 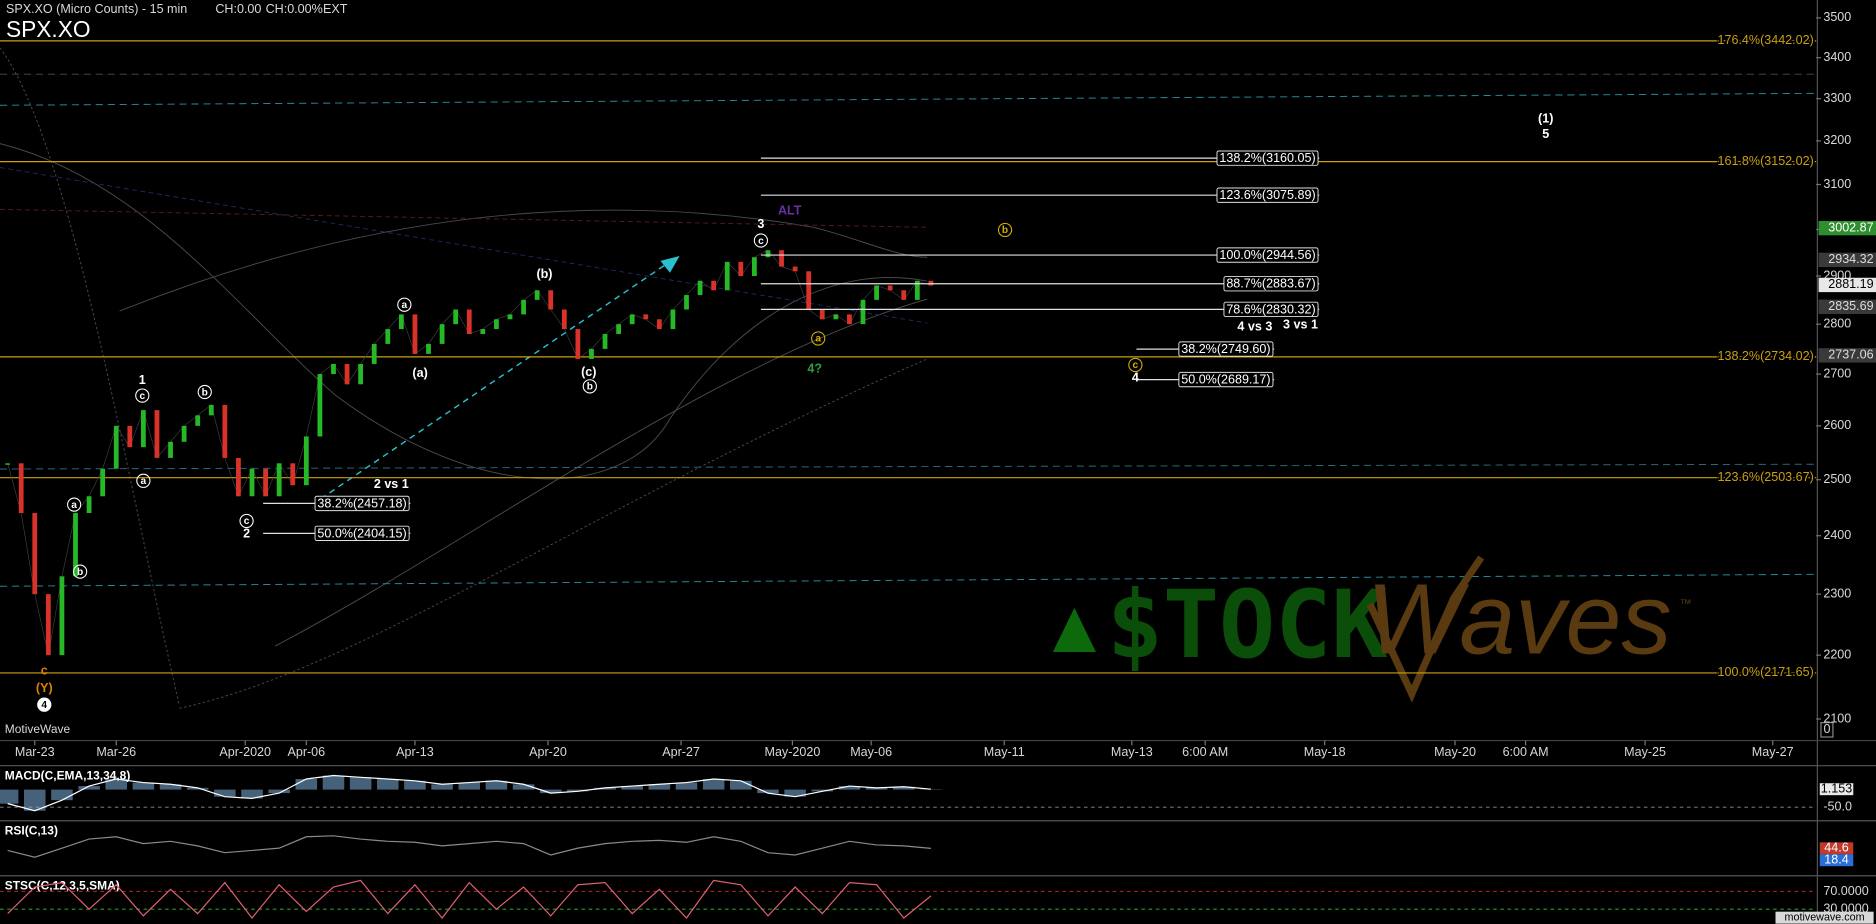 What do you see at coordinates (1325, 752) in the screenshot?
I see `x-tick-label: May-18` at bounding box center [1325, 752].